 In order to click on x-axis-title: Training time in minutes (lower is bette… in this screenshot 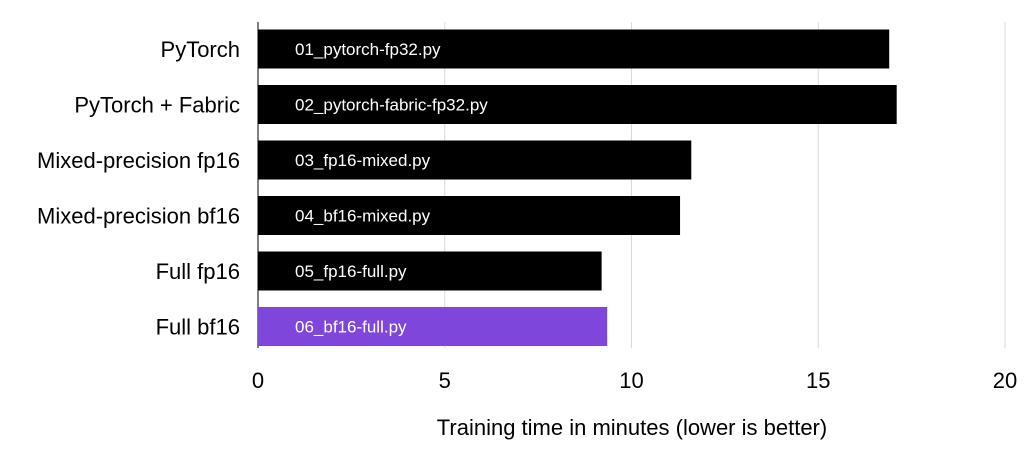, I will do `click(632, 427)`.